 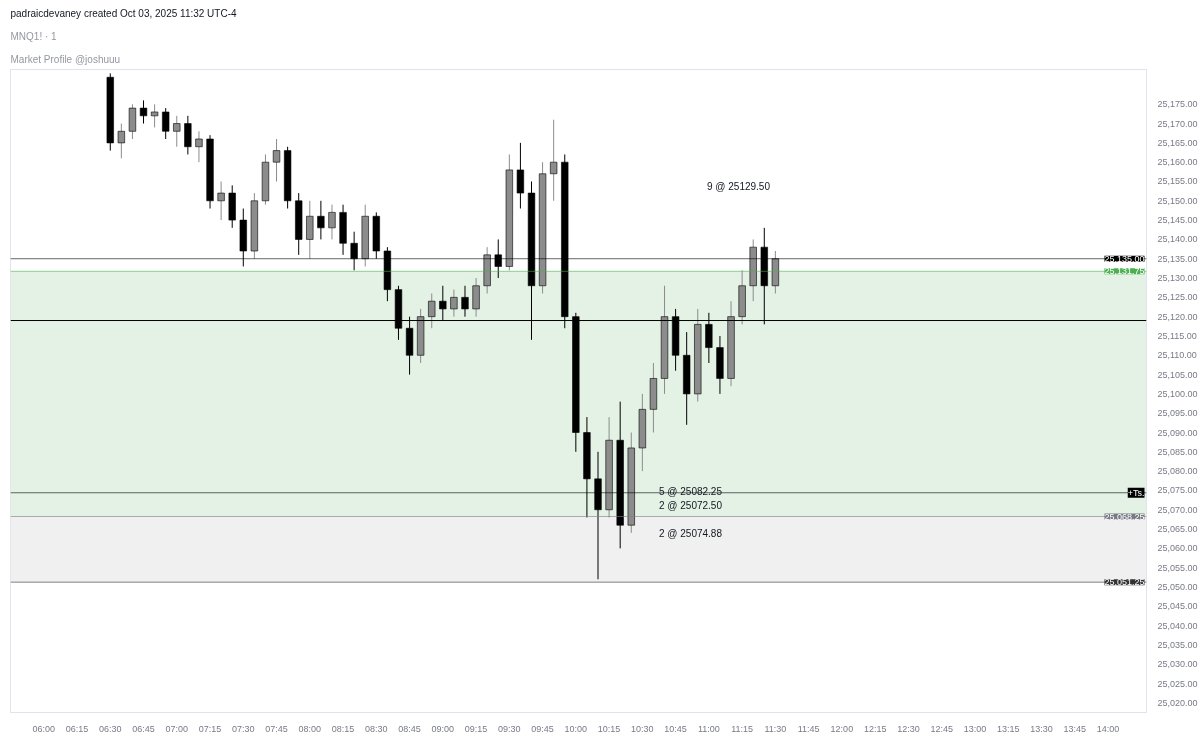 What do you see at coordinates (1124, 582) in the screenshot?
I see `ref-line-label: 25,051.25` at bounding box center [1124, 582].